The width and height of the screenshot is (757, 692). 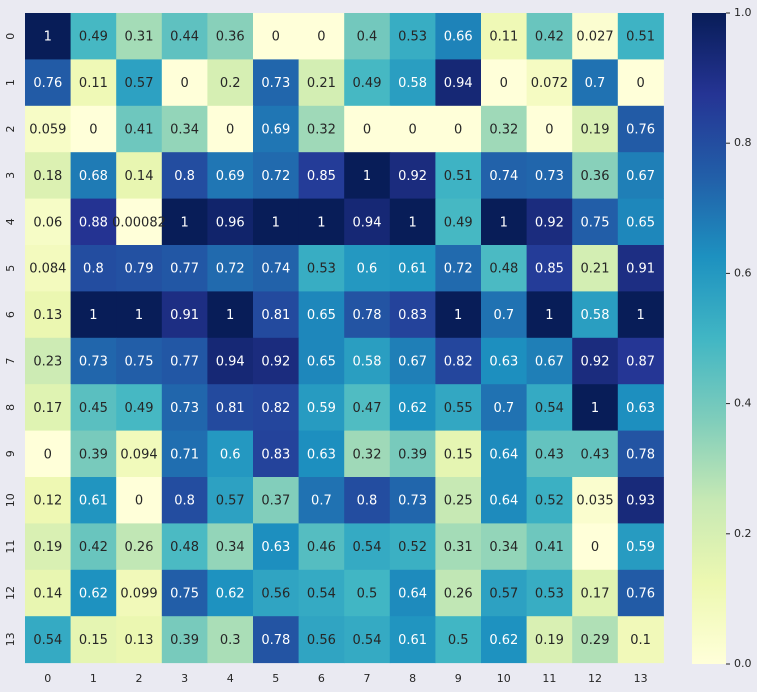 I want to click on x-tick-label: 12, so click(x=595, y=678).